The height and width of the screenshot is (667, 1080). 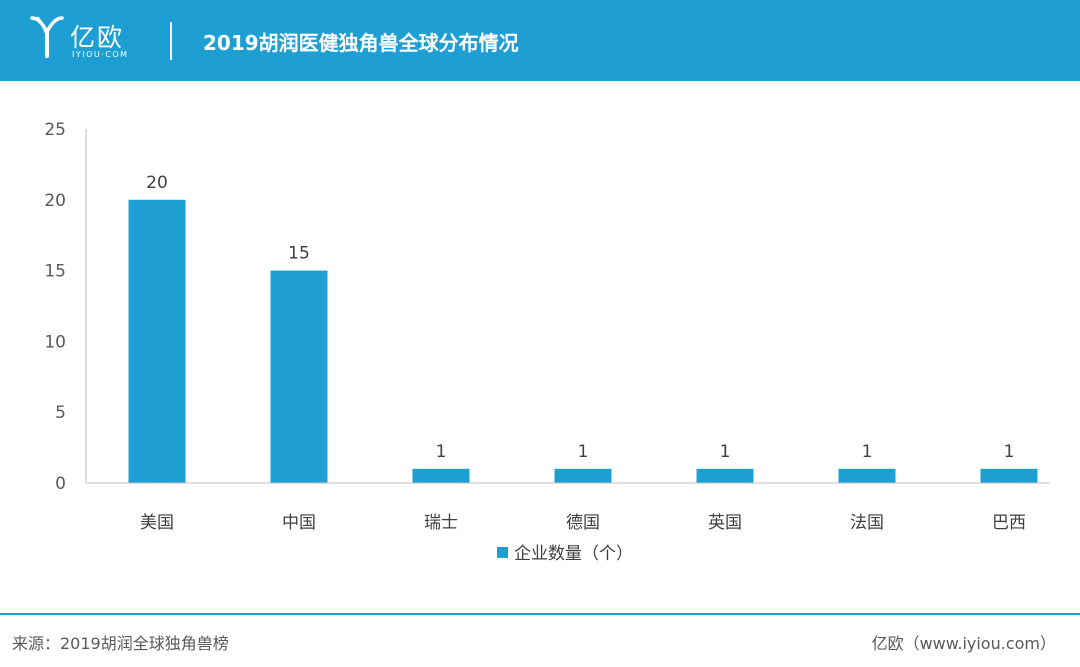 What do you see at coordinates (157, 523) in the screenshot?
I see `x-category-label: 美国` at bounding box center [157, 523].